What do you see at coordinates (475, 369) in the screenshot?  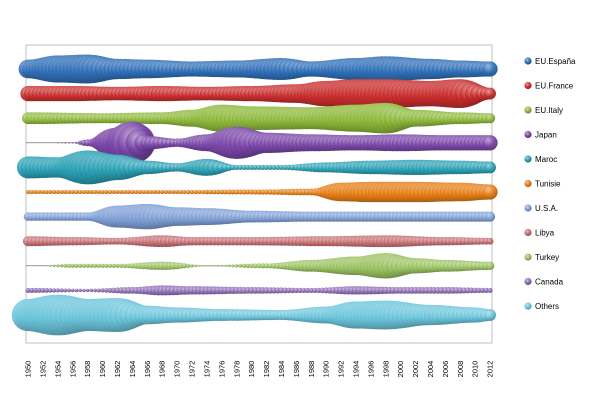 I see `x-tick-label: 2010` at bounding box center [475, 369].